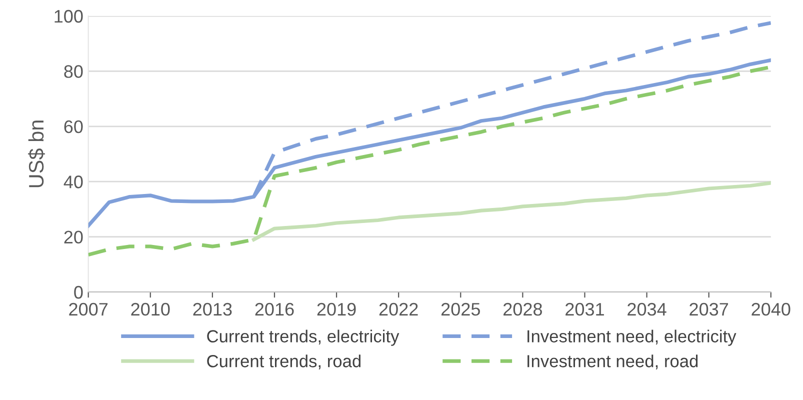  Describe the element at coordinates (613, 362) in the screenshot. I see `legend-label: Investment need, road` at that location.